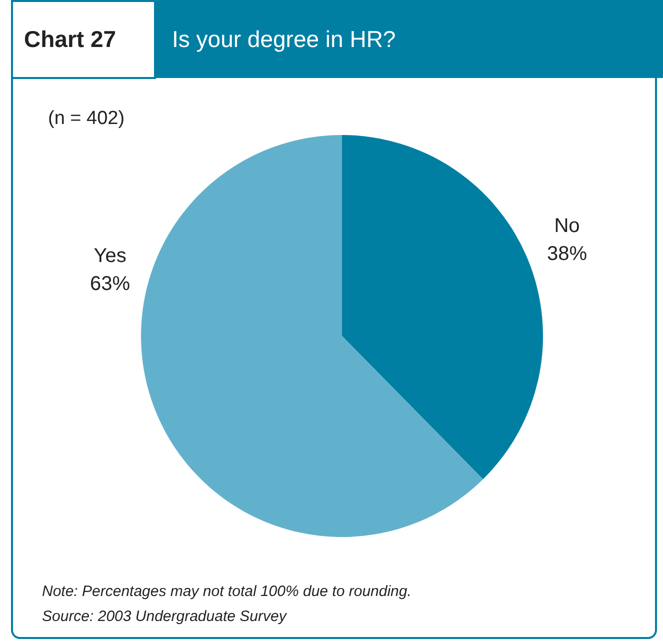  I want to click on text: Note: Percentages may not total 100% due to rounding., so click(227, 591).